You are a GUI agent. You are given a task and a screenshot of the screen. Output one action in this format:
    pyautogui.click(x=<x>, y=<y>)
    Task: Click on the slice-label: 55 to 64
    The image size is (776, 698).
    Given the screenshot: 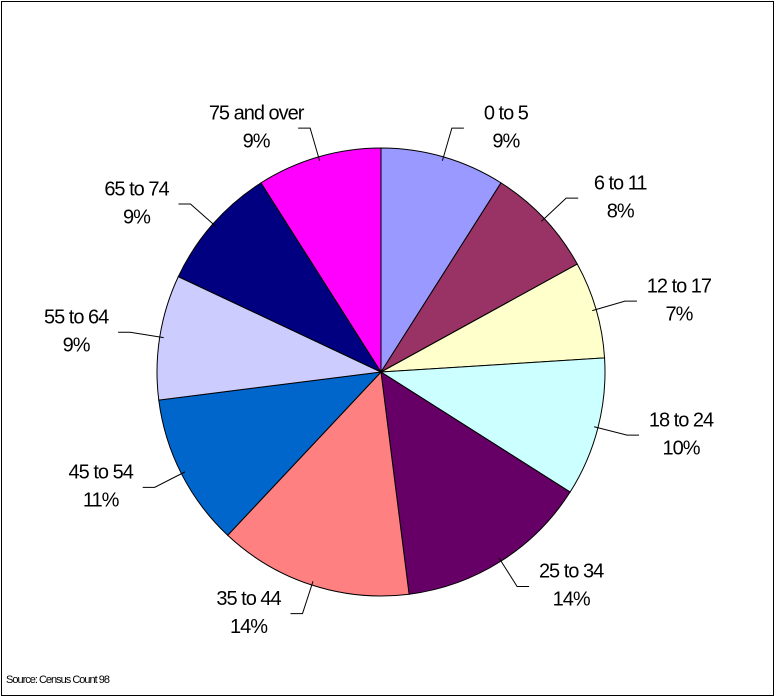 What is the action you would take?
    pyautogui.click(x=76, y=318)
    